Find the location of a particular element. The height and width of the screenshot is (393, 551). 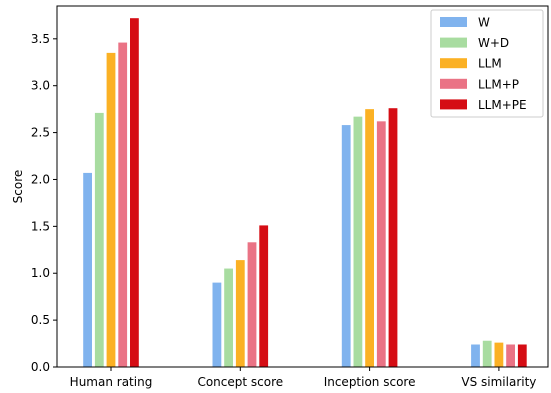

bar-llm-plus-pe-human-rating is located at coordinates (134, 193).